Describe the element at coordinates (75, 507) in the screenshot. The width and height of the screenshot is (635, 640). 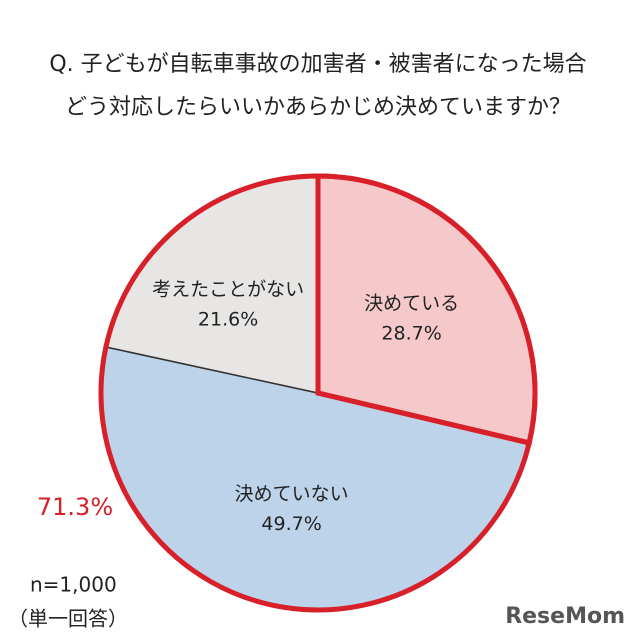
I see `group-total-label: 71.3%` at that location.